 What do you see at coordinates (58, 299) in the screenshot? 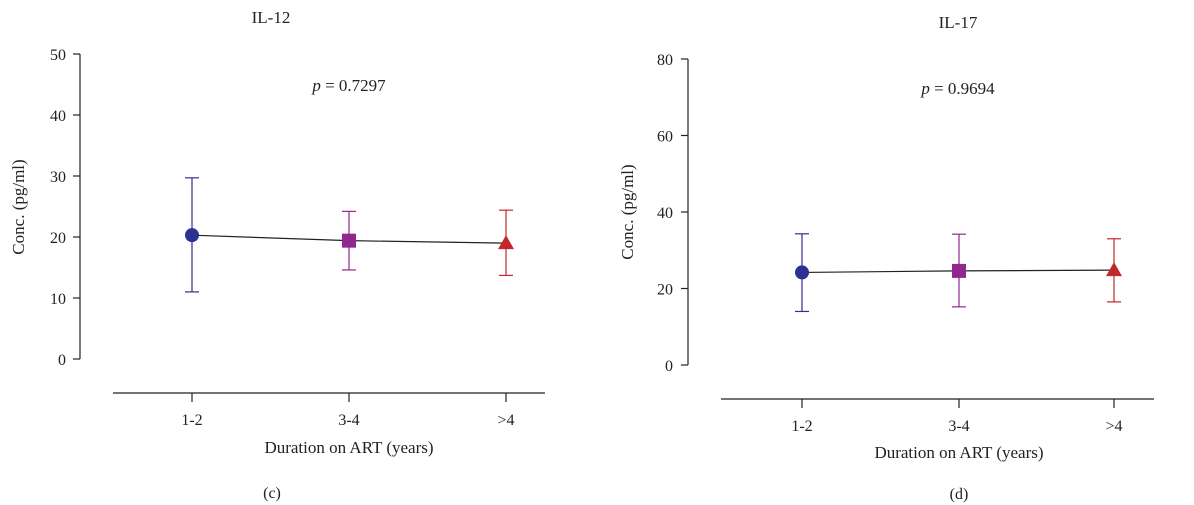
I see `y-tick-label: 10` at bounding box center [58, 299].